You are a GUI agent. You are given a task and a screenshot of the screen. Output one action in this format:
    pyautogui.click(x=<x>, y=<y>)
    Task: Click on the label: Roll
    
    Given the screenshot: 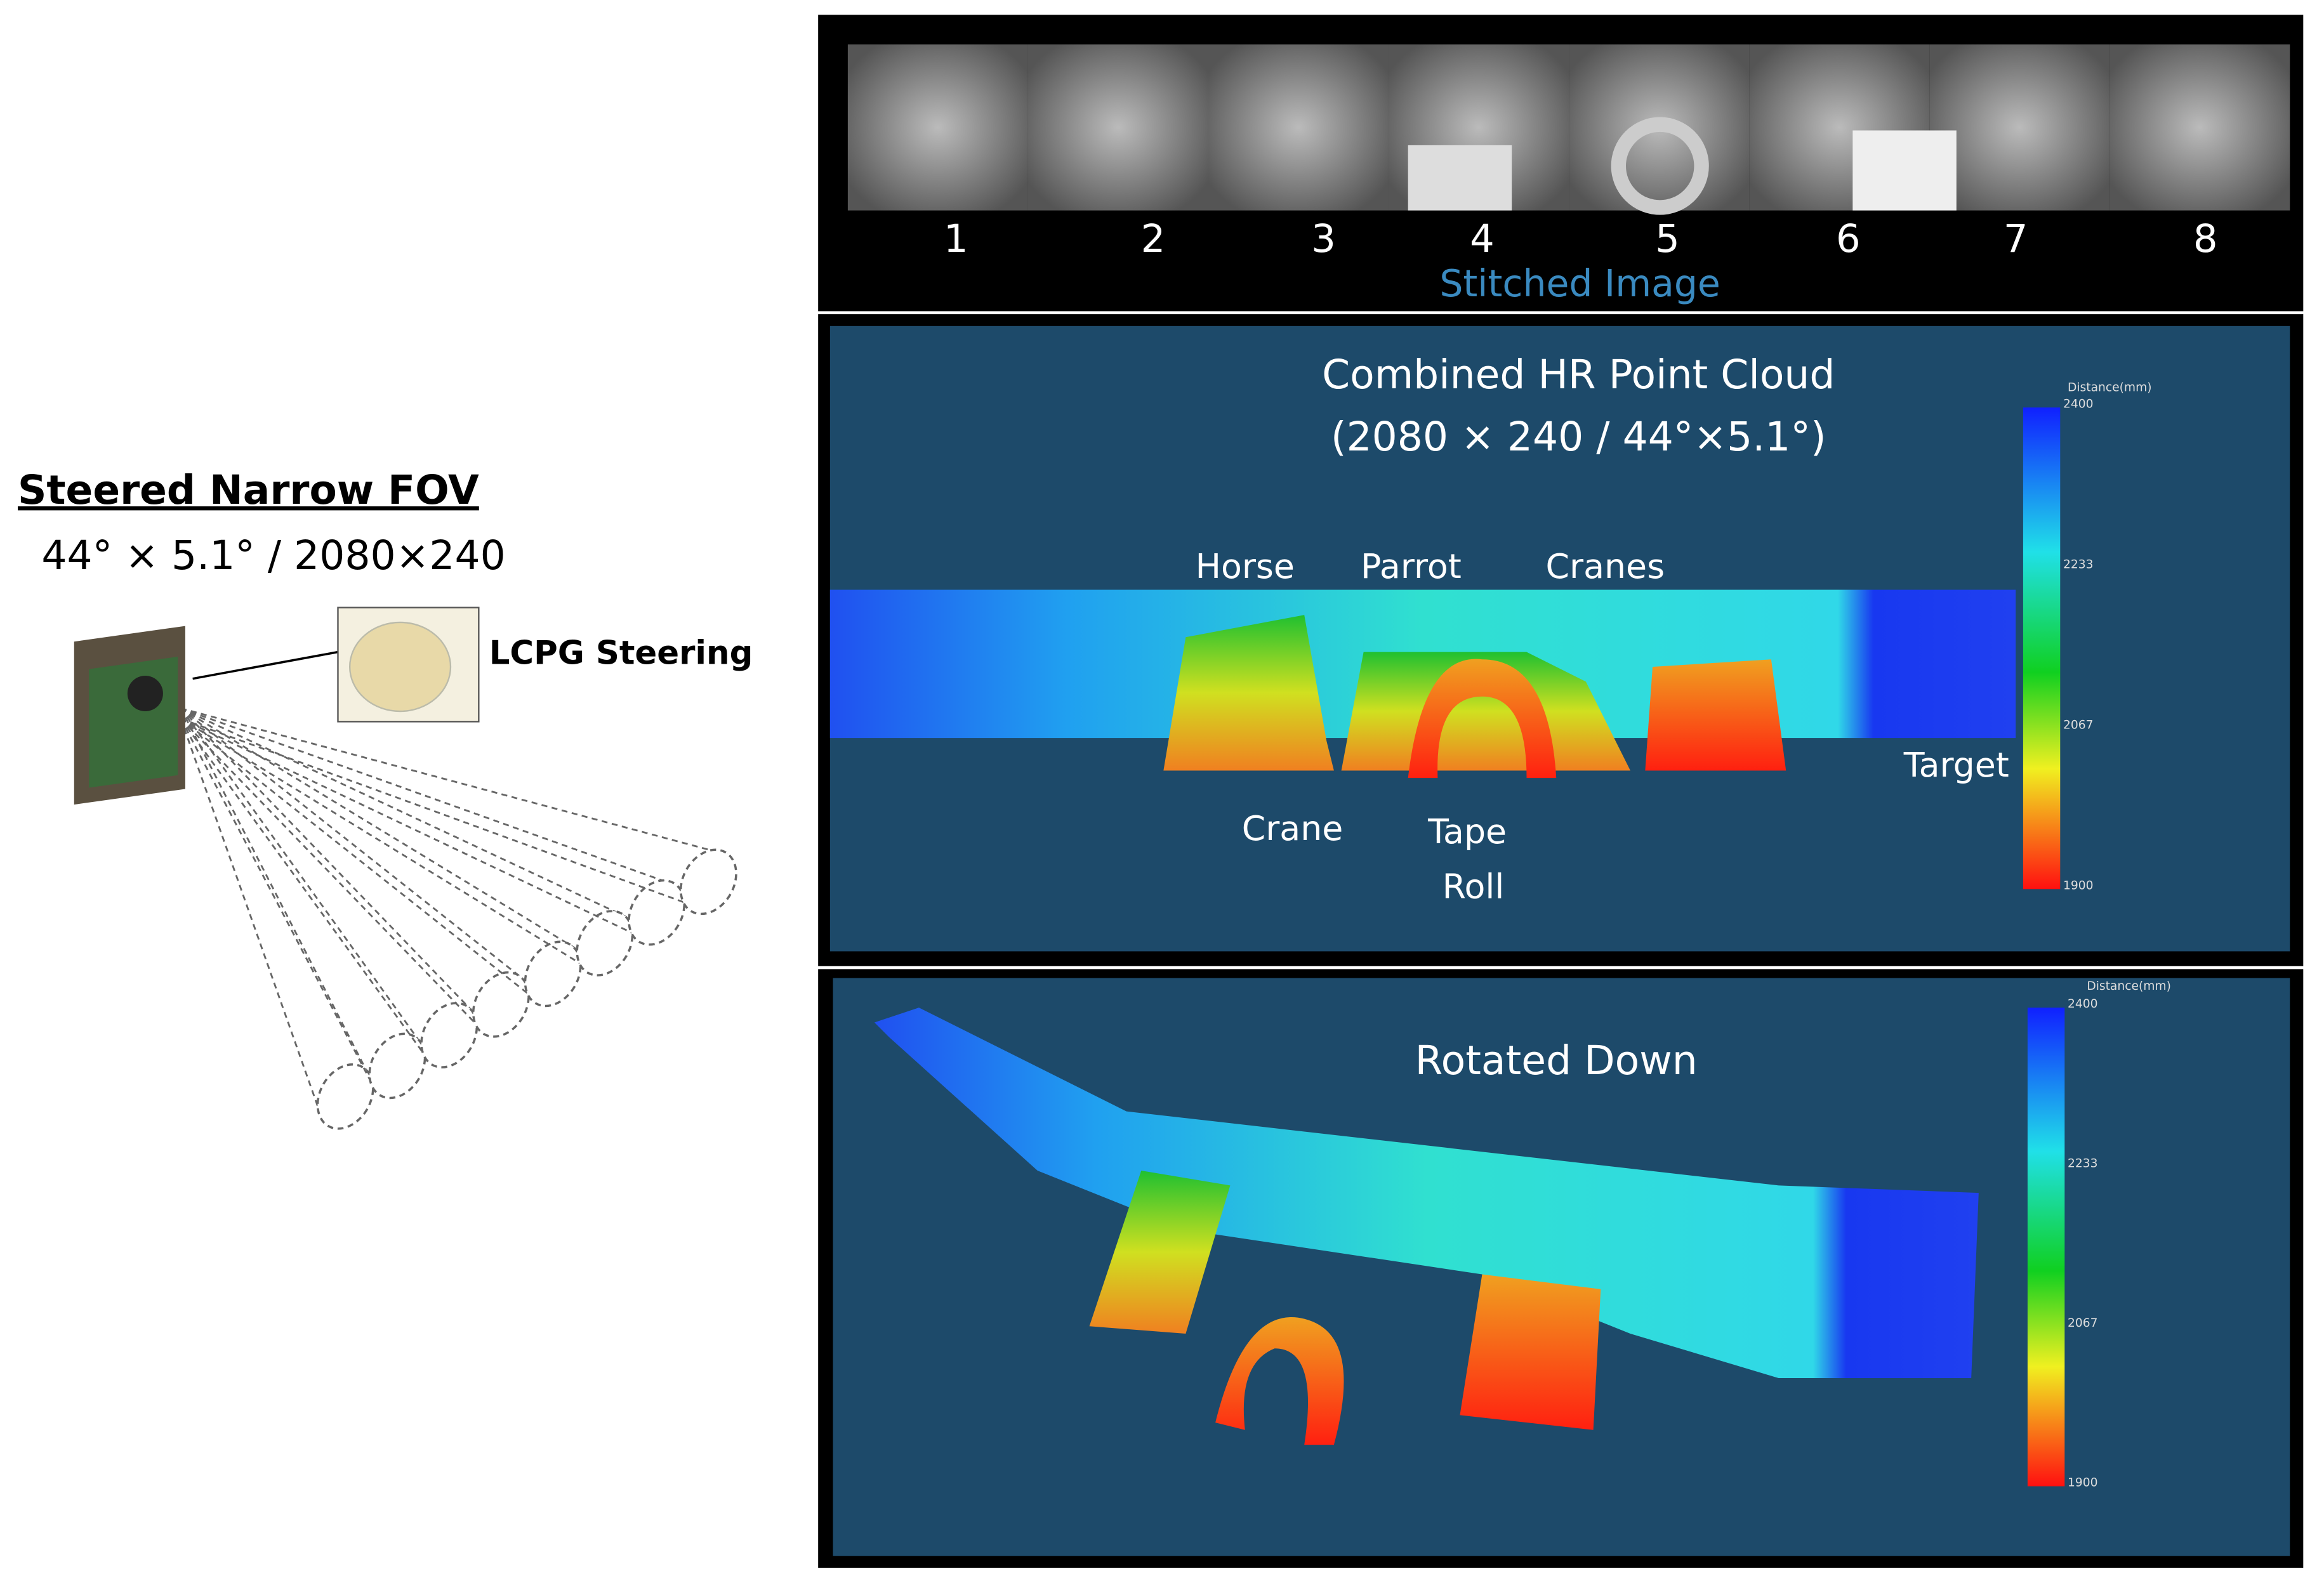 What is the action you would take?
    pyautogui.click(x=1474, y=886)
    